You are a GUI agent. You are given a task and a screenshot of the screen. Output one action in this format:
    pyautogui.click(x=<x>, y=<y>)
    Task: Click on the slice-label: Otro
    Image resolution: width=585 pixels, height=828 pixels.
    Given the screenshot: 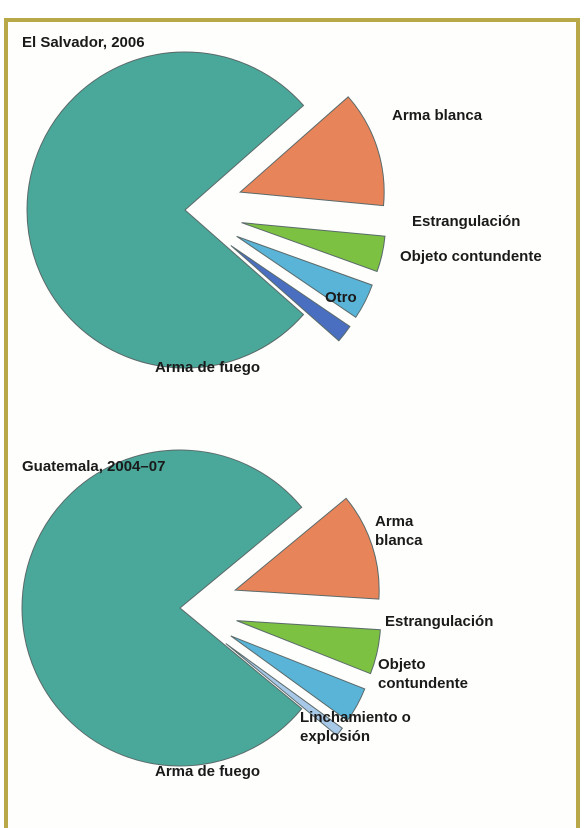 What is the action you would take?
    pyautogui.click(x=341, y=297)
    